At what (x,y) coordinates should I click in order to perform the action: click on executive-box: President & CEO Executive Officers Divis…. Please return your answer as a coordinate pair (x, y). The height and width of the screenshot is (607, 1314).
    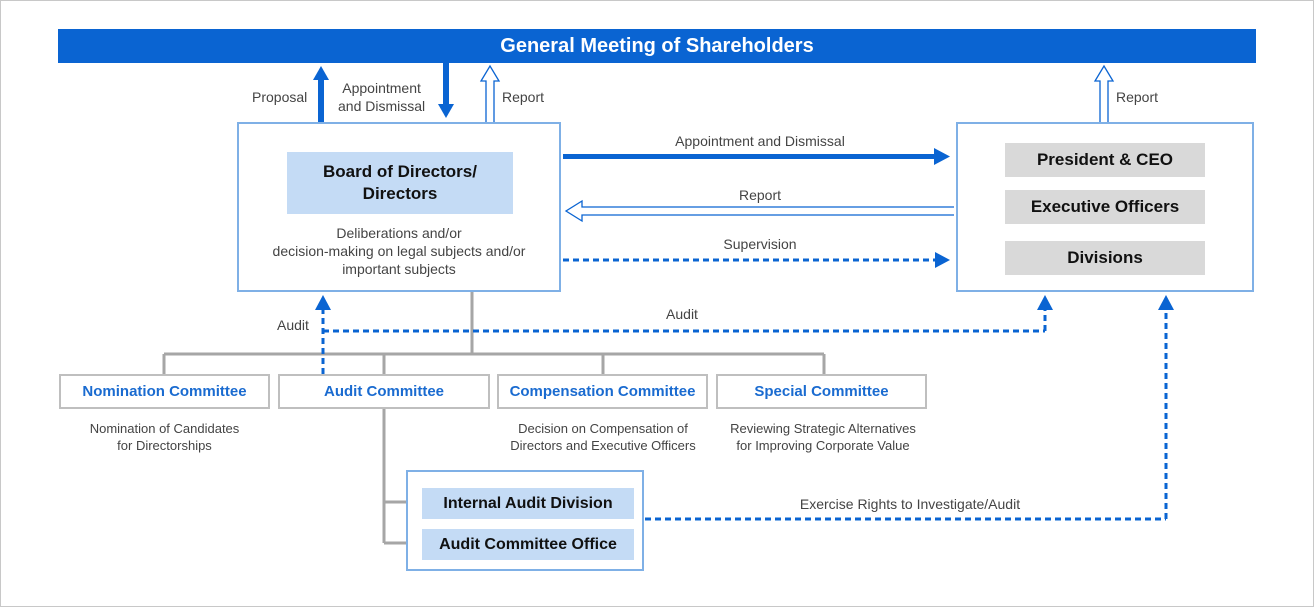
    Looking at the image, I should click on (1105, 207).